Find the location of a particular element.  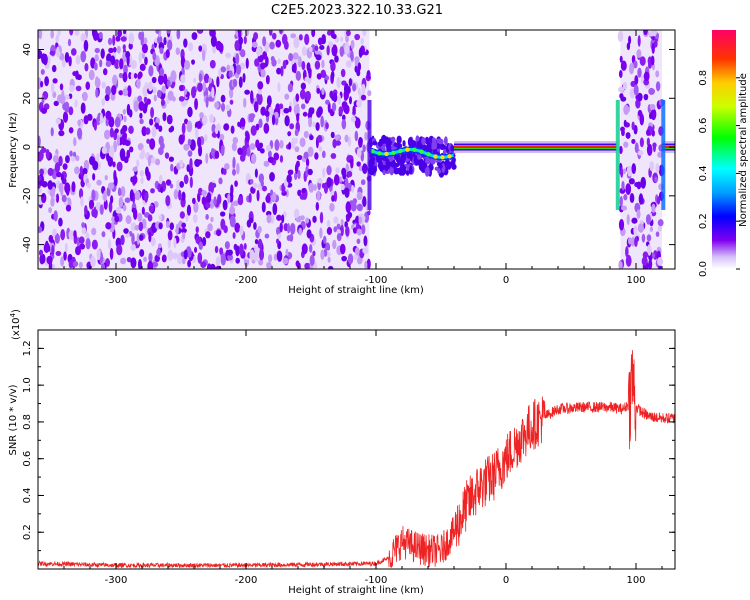

svg-text: (x104) is located at coordinates (15, 324).